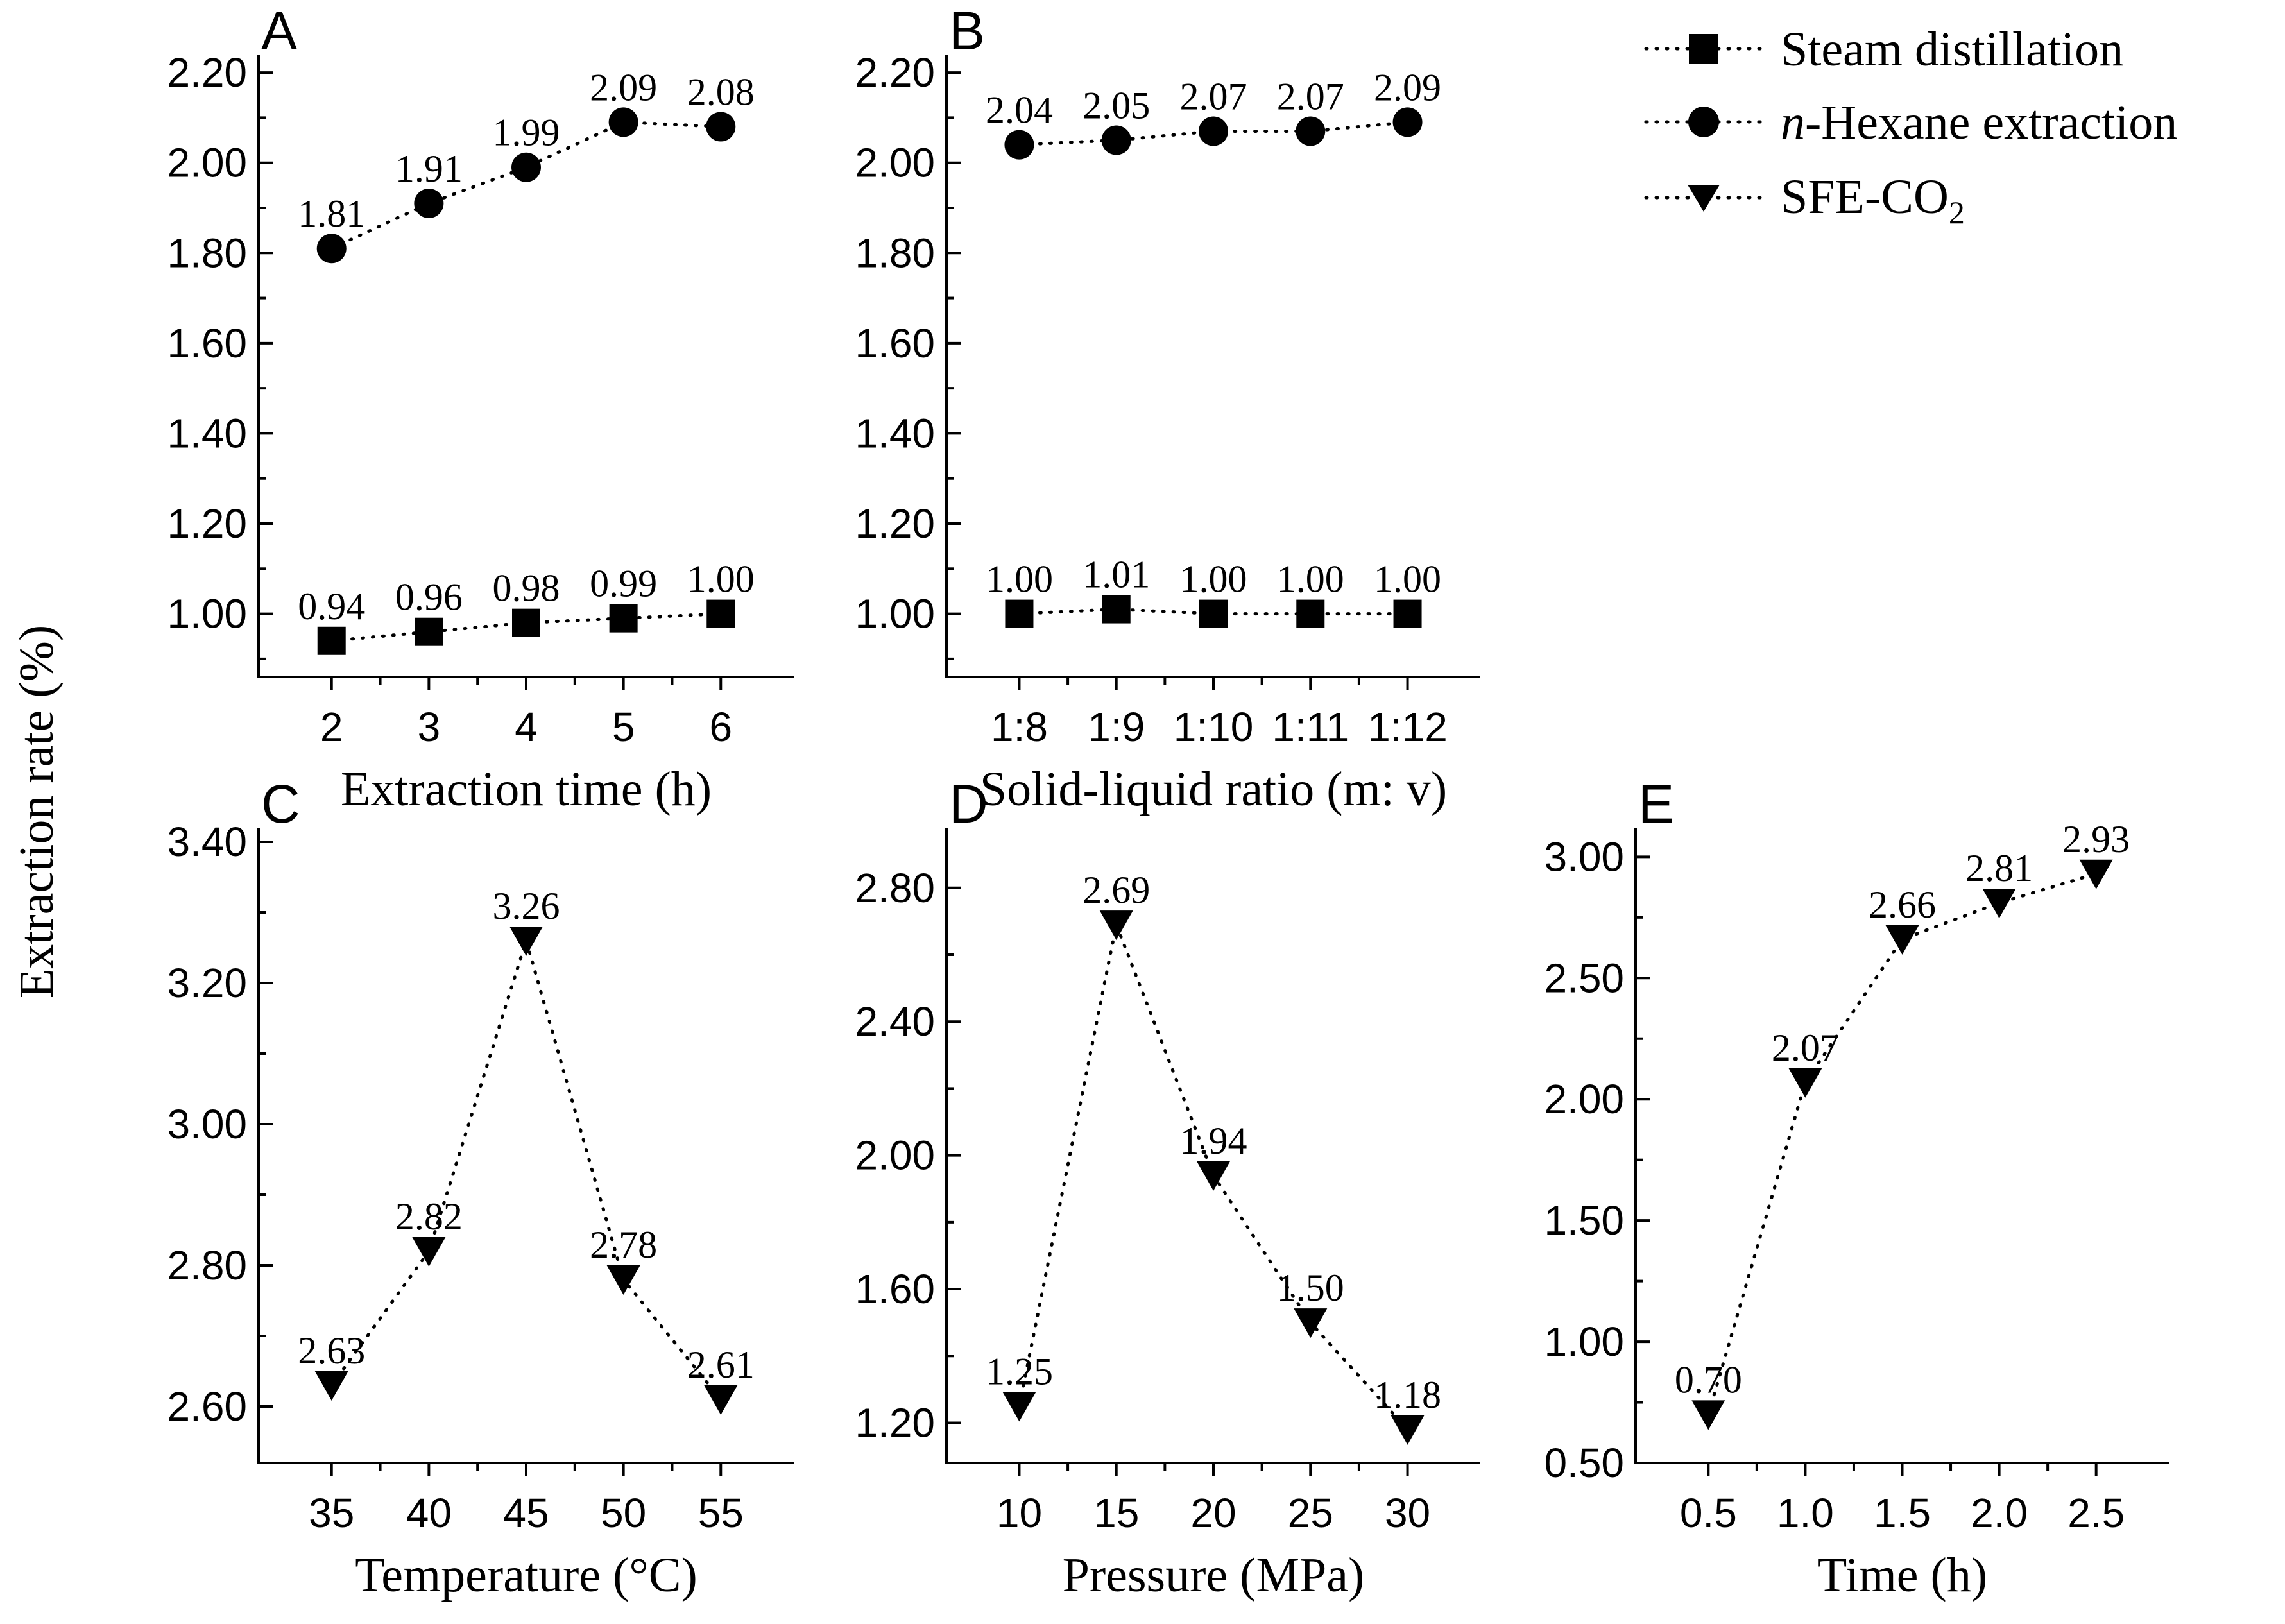 The width and height of the screenshot is (2285, 1624). Describe the element at coordinates (1704, 198) in the screenshot. I see `legend-triangle-marker` at that location.